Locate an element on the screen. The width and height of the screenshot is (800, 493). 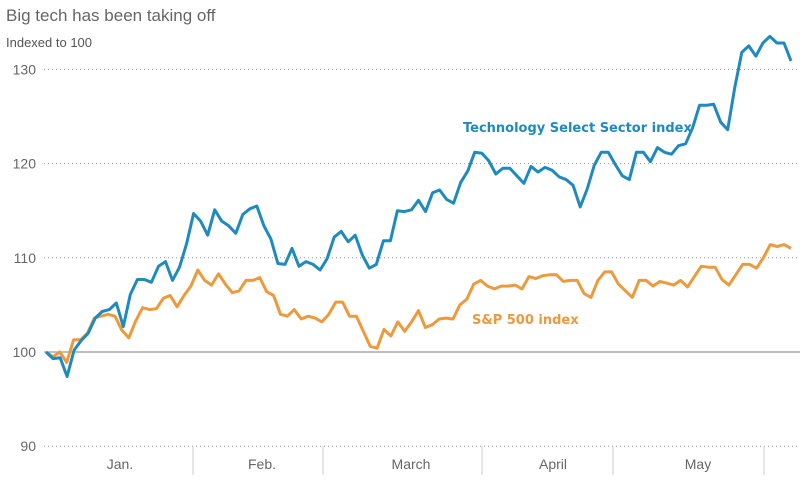
chart-subtitle: Indexed to 100 is located at coordinates (49, 42).